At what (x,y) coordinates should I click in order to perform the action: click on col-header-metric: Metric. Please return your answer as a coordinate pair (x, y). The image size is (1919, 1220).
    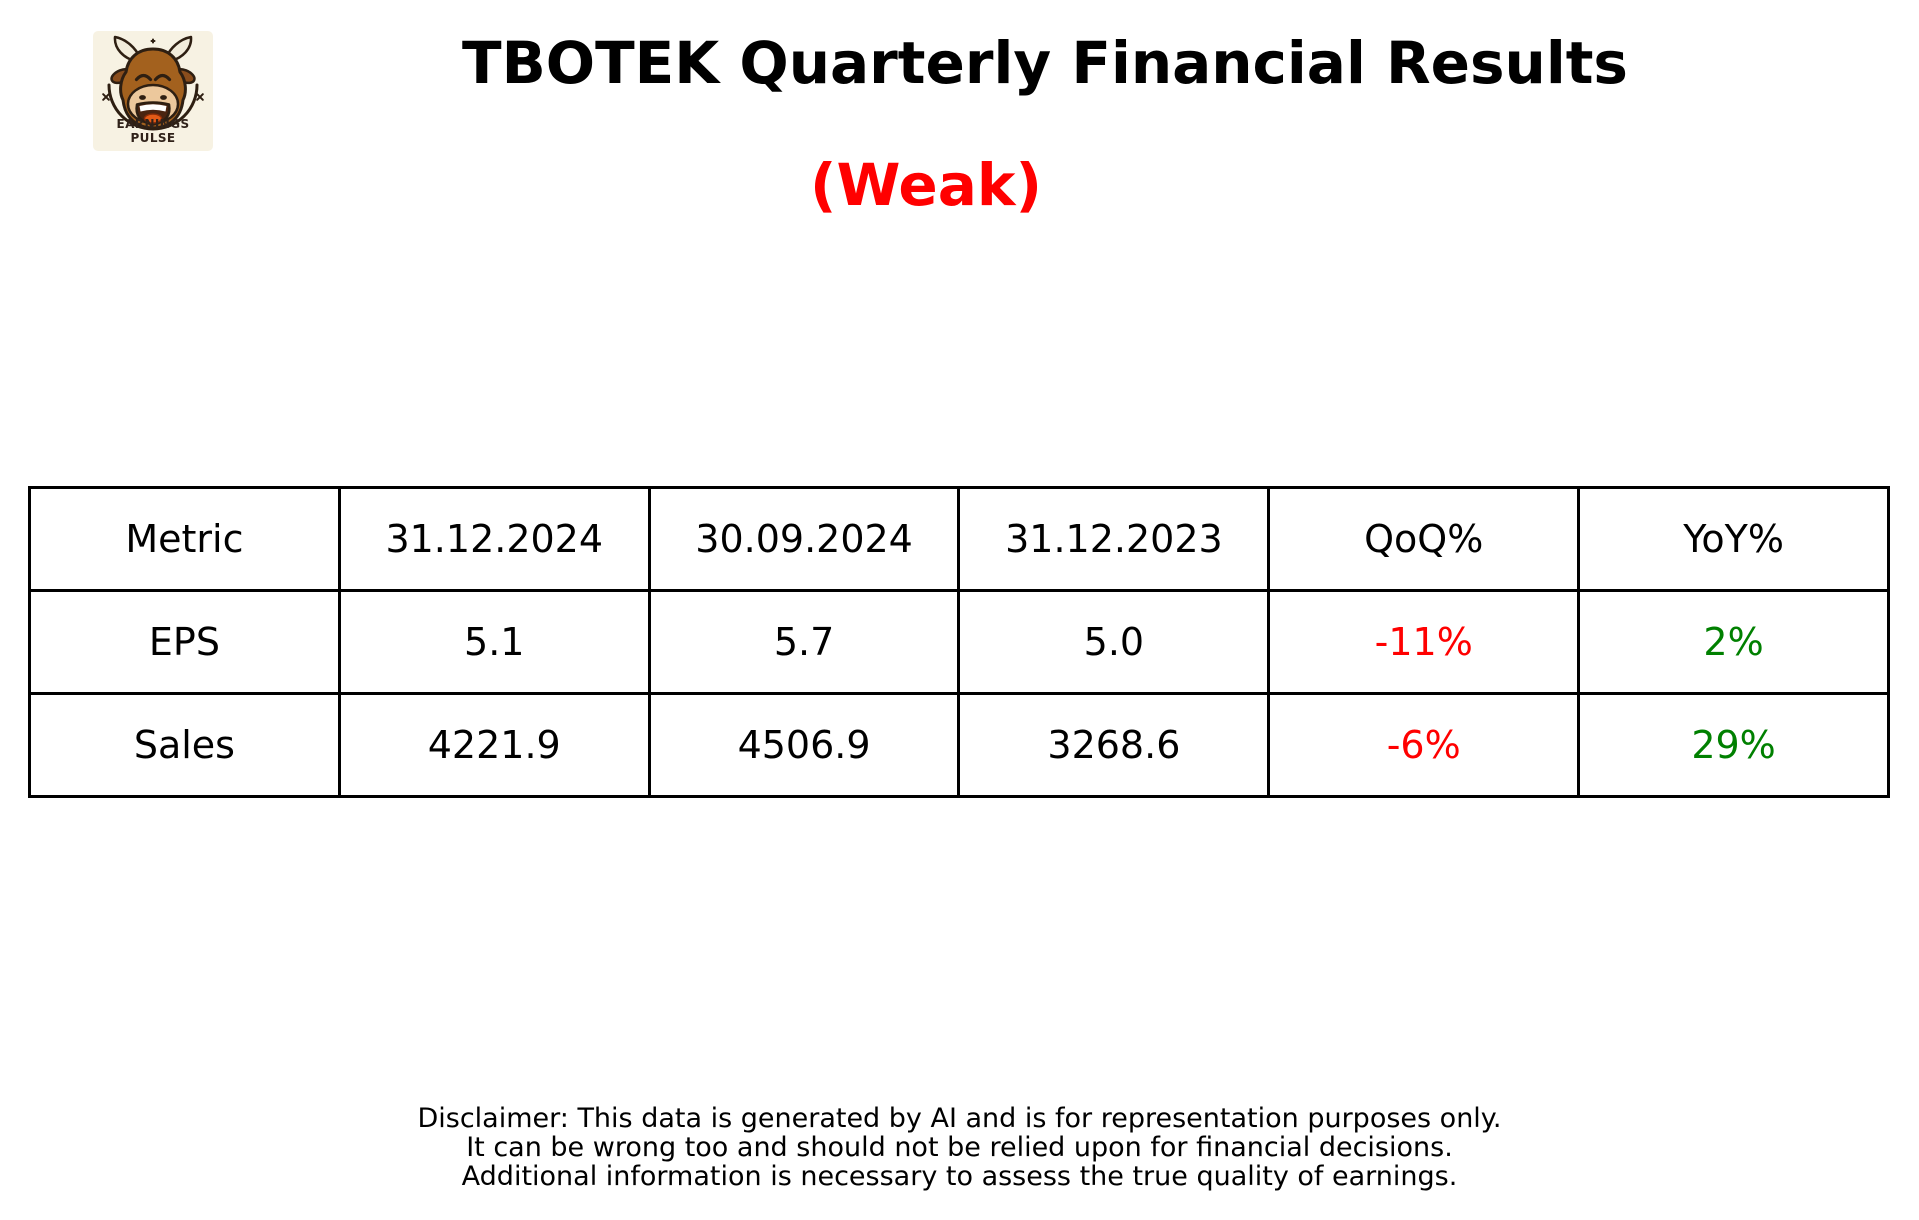
    Looking at the image, I should click on (184, 539).